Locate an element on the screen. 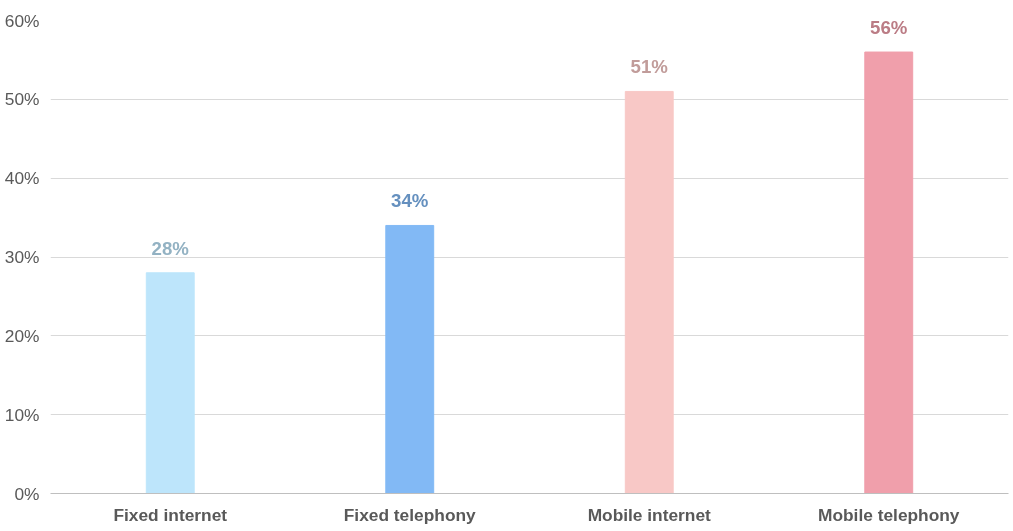 This screenshot has width=1013, height=531. y-tick-label: 0% is located at coordinates (27, 493).